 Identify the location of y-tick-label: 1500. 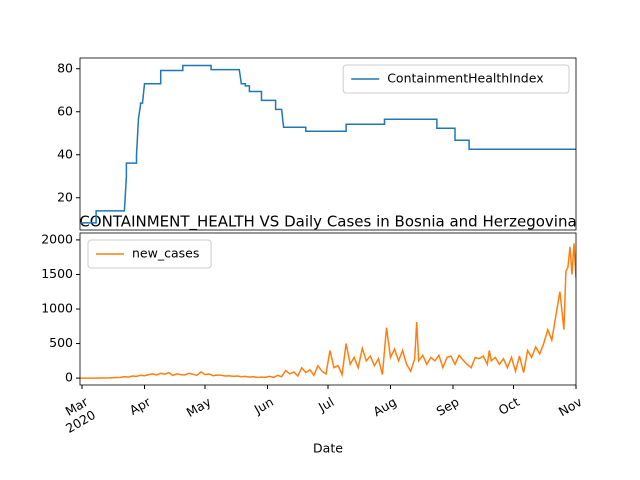
(57, 273).